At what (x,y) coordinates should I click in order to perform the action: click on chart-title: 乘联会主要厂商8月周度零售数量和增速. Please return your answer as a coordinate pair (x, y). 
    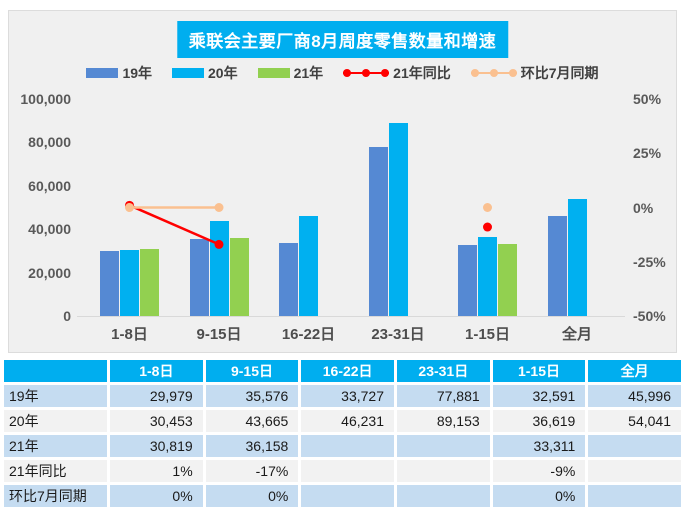
    Looking at the image, I should click on (342, 39).